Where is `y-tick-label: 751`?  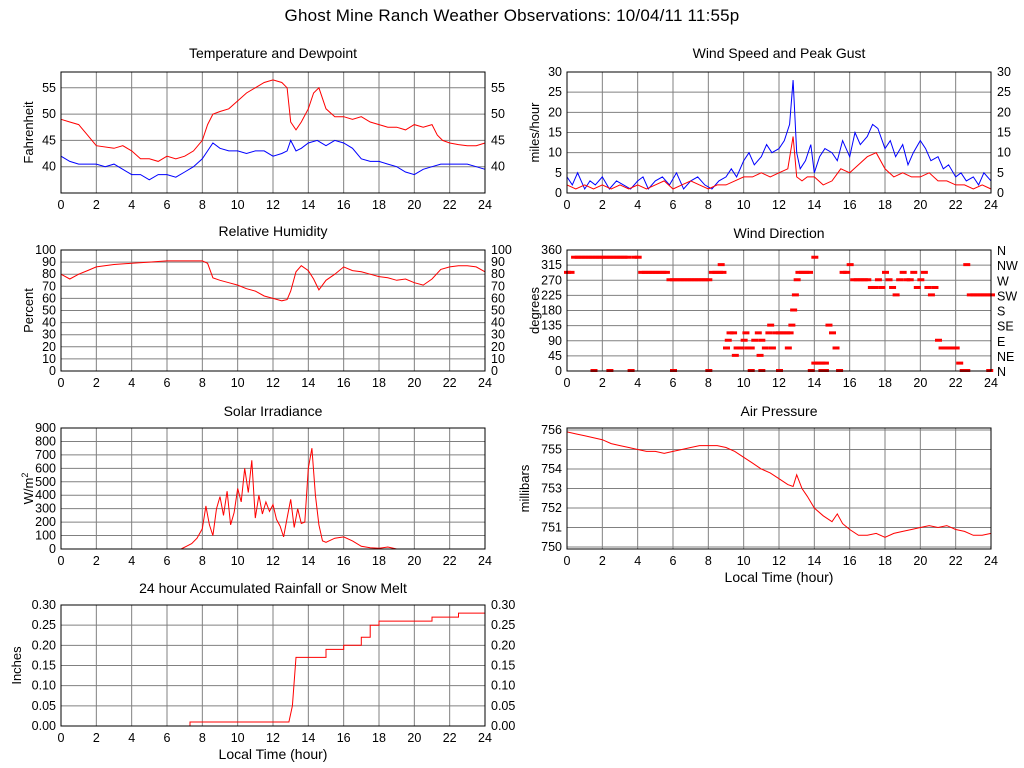 y-tick-label: 751 is located at coordinates (551, 528).